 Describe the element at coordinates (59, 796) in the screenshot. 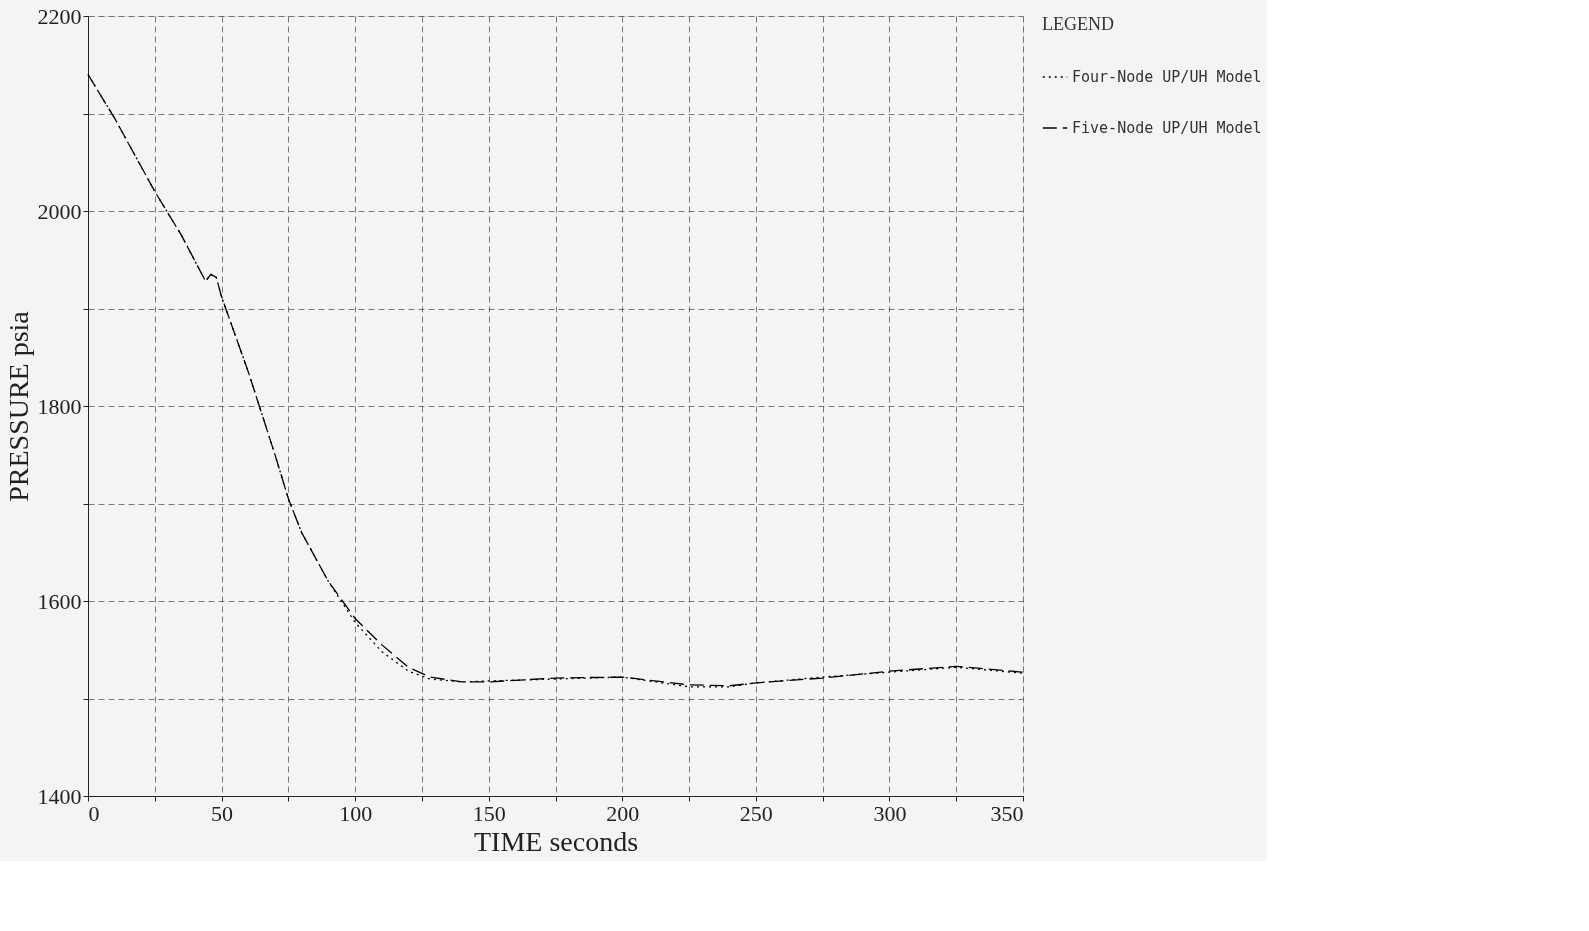

I see `y-tick-label: 1400` at that location.